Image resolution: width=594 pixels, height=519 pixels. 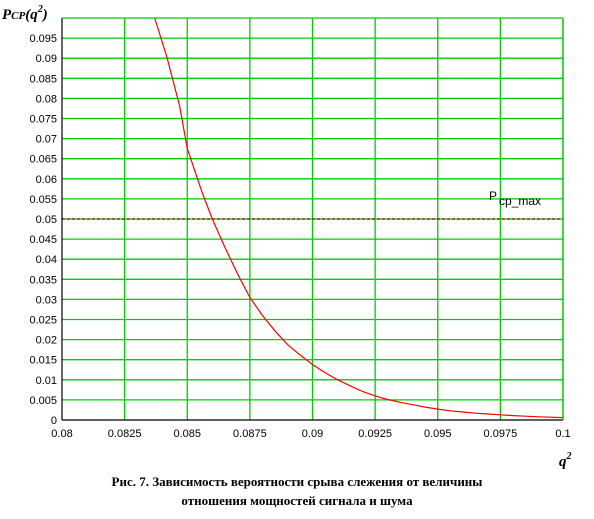 I want to click on y-axis-title-sup: 2, so click(x=40, y=9).